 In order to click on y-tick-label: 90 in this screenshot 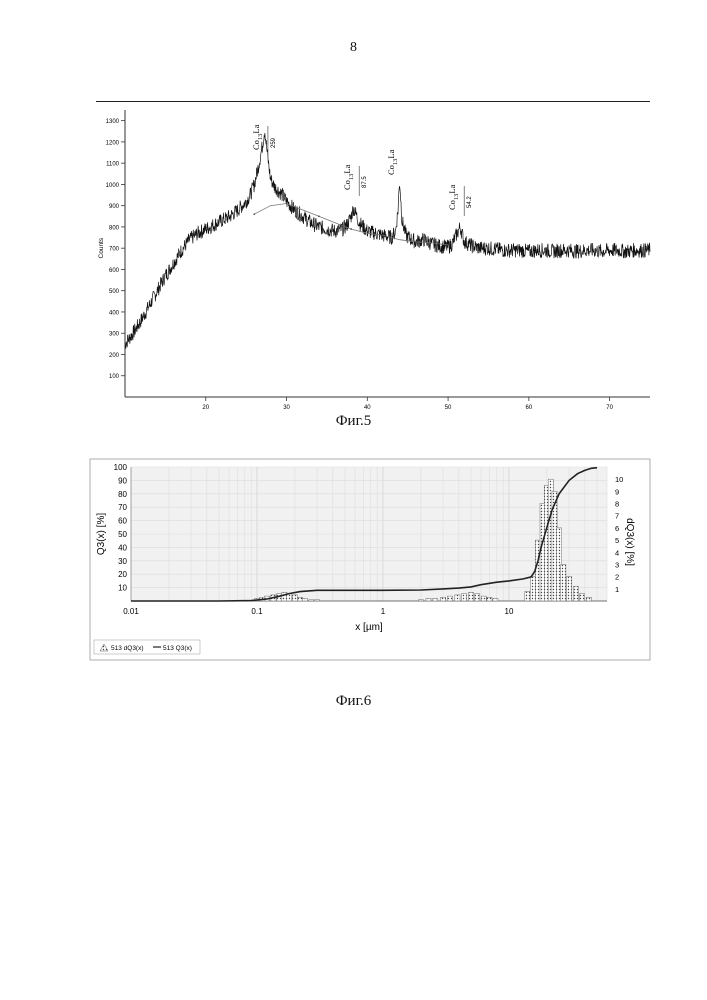, I will do `click(122, 480)`.